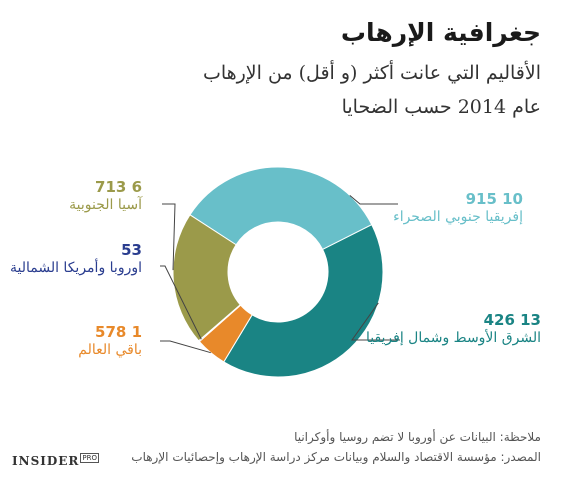 The width and height of the screenshot is (563, 479). I want to click on slice-label-mena: 13 426 الشرق الأوسط وشمال إفريقيا, so click(453, 329).